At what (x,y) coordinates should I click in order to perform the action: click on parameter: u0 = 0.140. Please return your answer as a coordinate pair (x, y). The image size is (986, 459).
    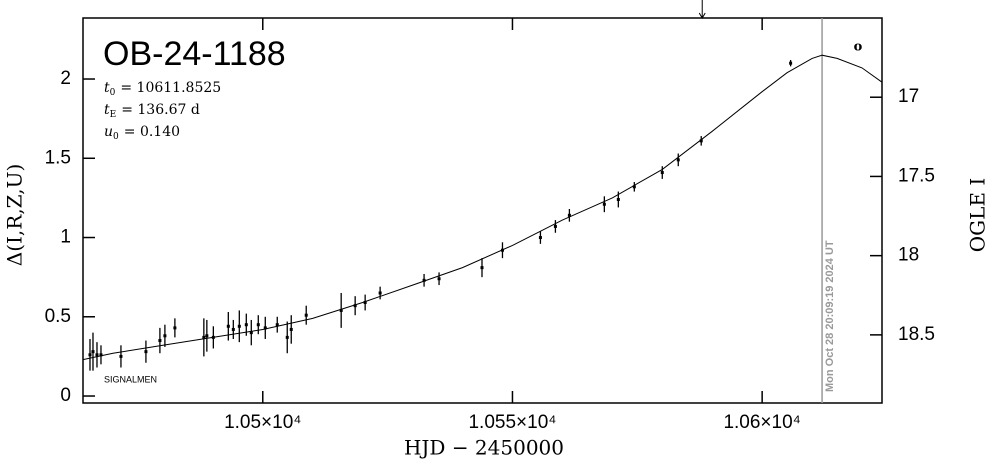
    Looking at the image, I should click on (142, 133).